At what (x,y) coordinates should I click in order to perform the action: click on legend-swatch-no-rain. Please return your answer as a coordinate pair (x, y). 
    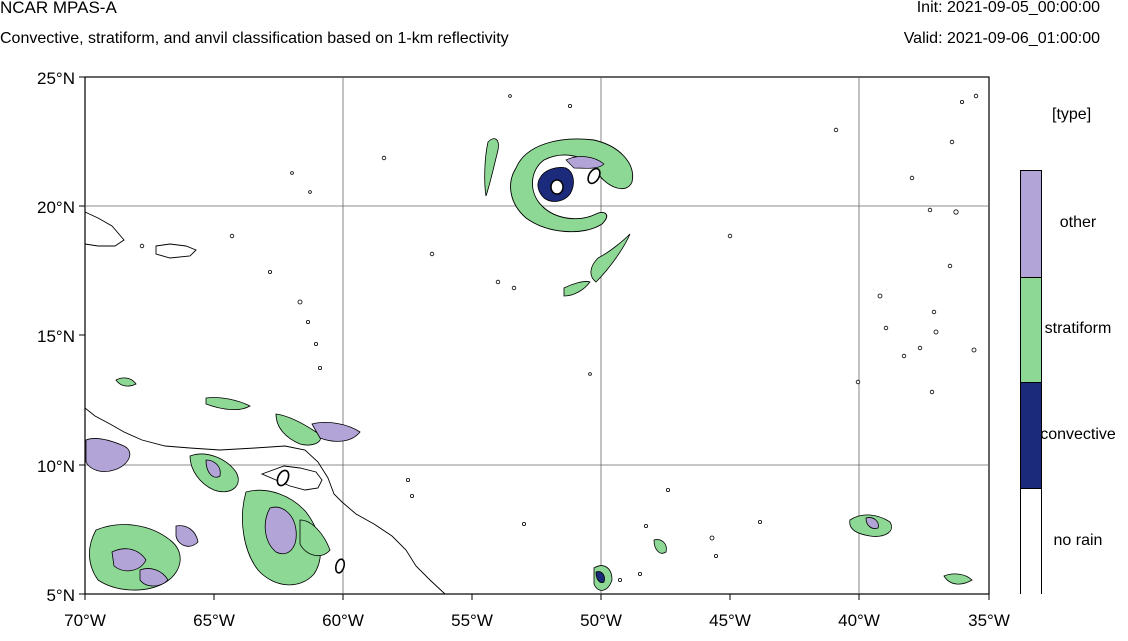
    Looking at the image, I should click on (1031, 540).